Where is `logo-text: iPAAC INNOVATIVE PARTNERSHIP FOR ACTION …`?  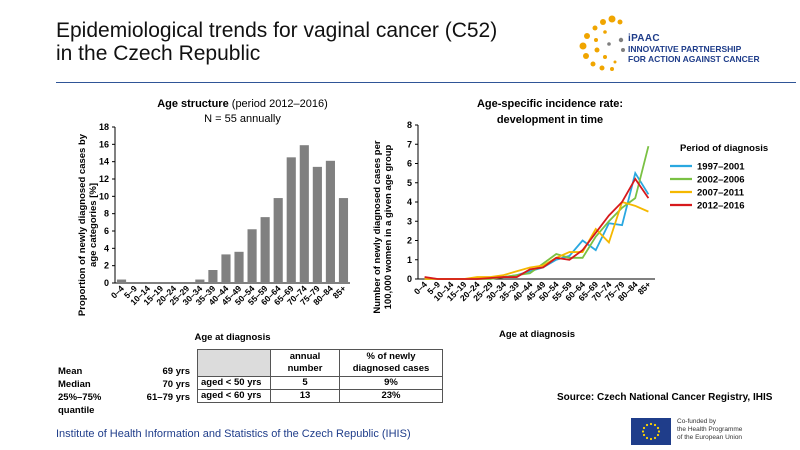
logo-text: iPAAC INNOVATIVE PARTNERSHIP FOR ACTION … is located at coordinates (694, 48).